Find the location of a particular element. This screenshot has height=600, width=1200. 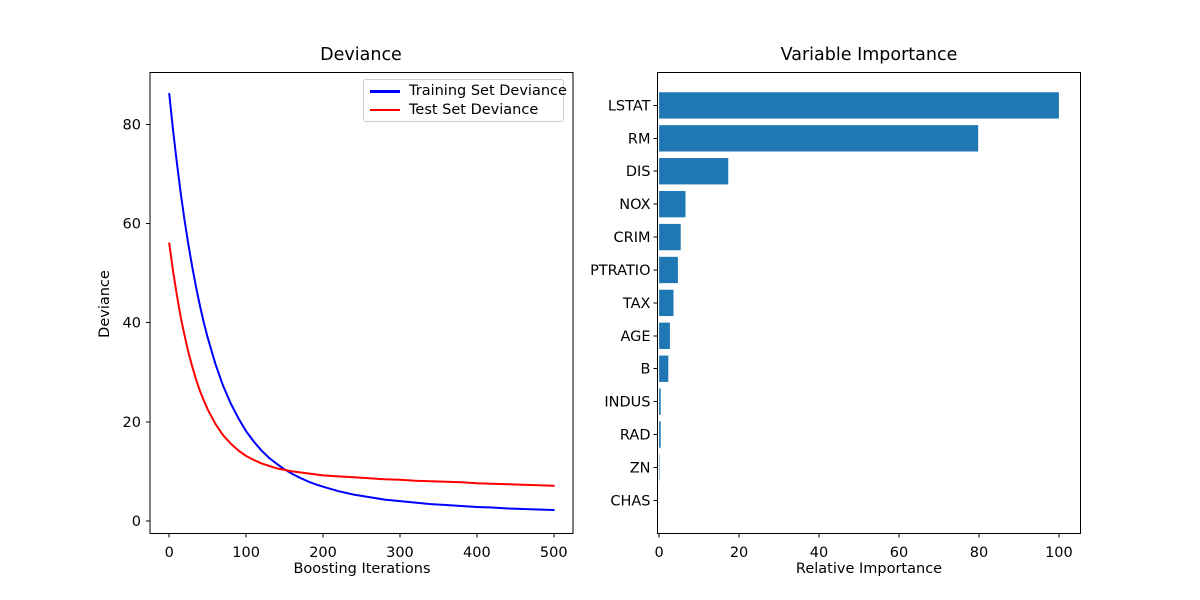

category-label: DIS is located at coordinates (638, 172).